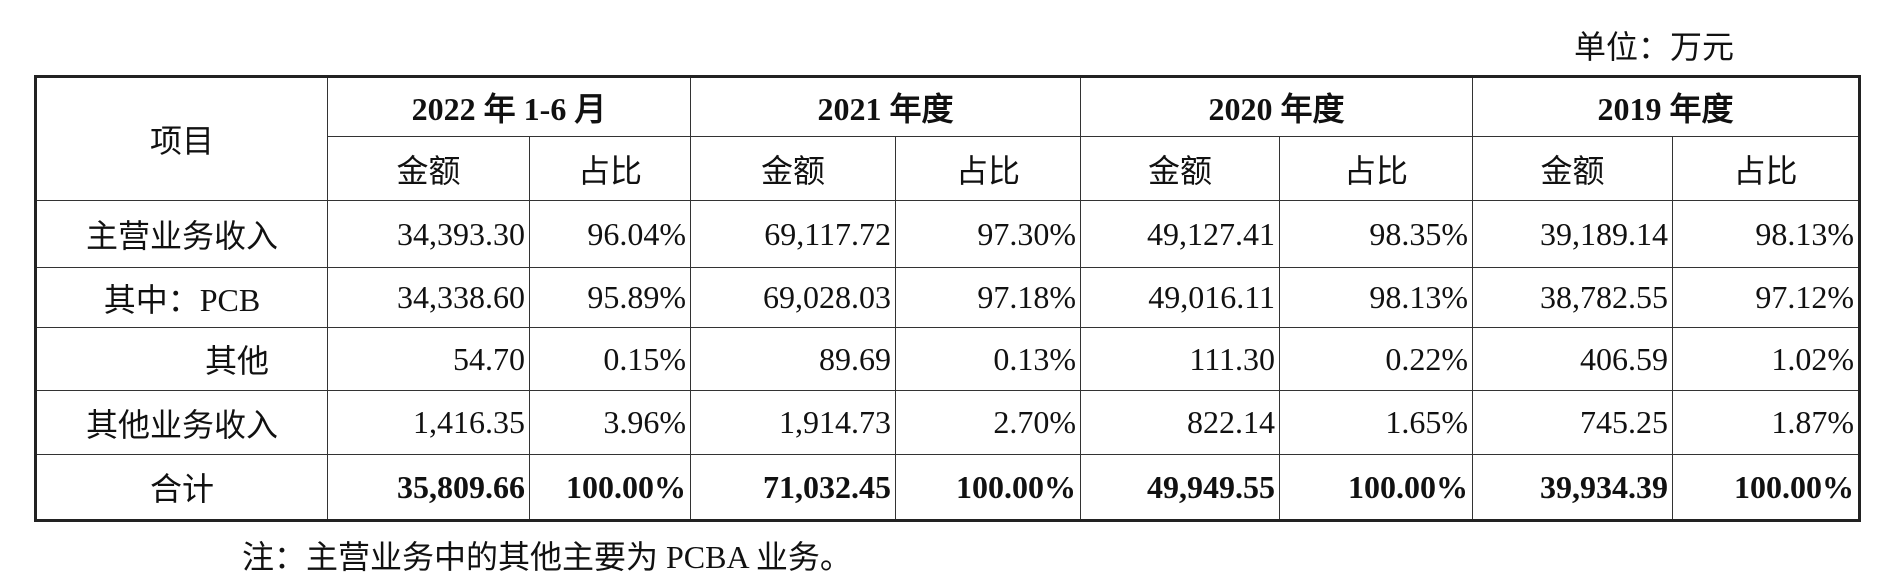 The width and height of the screenshot is (1894, 578). Describe the element at coordinates (1180, 297) in the screenshot. I see `cell: 49,016.11` at that location.